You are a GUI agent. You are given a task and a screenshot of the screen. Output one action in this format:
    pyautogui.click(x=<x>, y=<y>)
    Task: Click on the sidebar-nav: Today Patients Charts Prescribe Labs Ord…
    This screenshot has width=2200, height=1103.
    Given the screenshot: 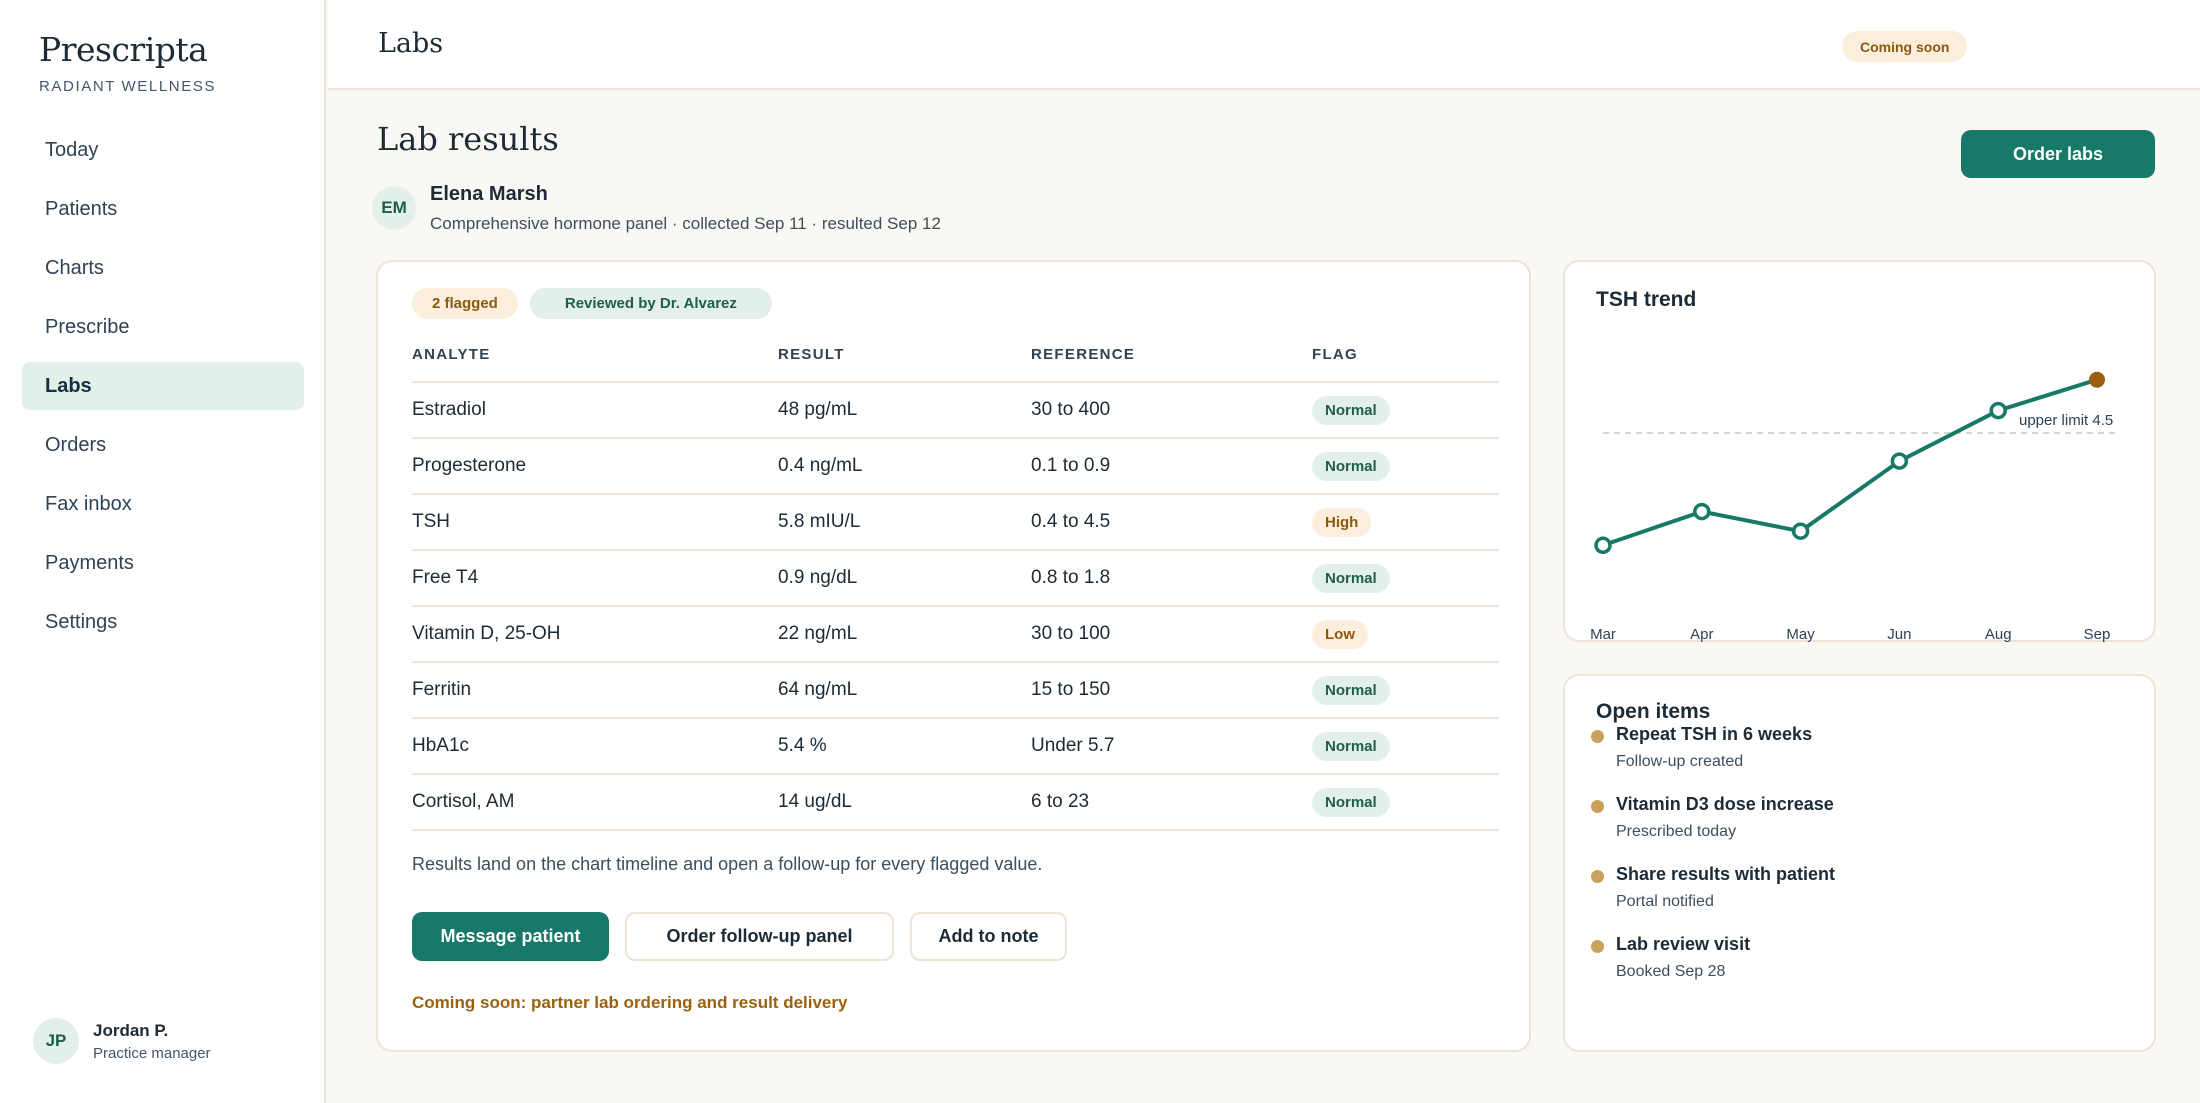 What is the action you would take?
    pyautogui.click(x=163, y=391)
    